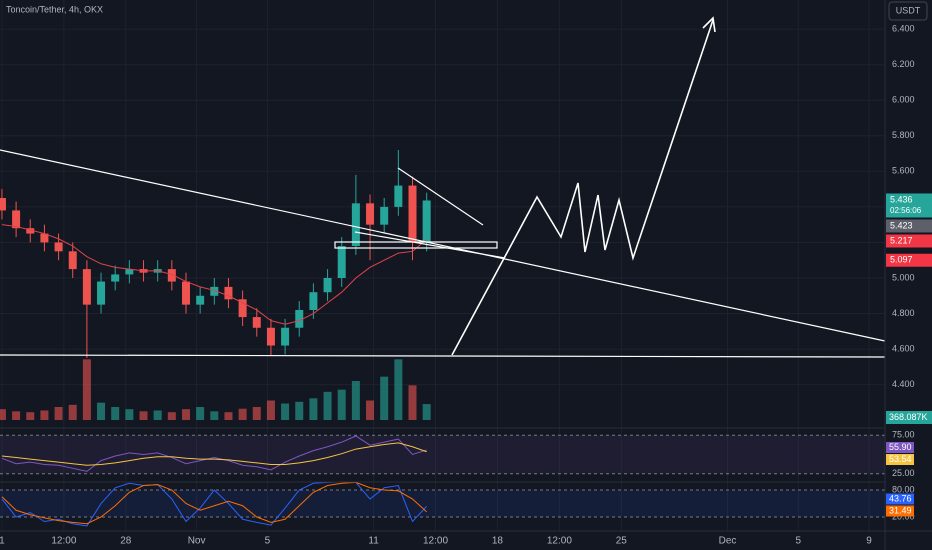  Describe the element at coordinates (869, 541) in the screenshot. I see `x-tick-label: 9` at that location.